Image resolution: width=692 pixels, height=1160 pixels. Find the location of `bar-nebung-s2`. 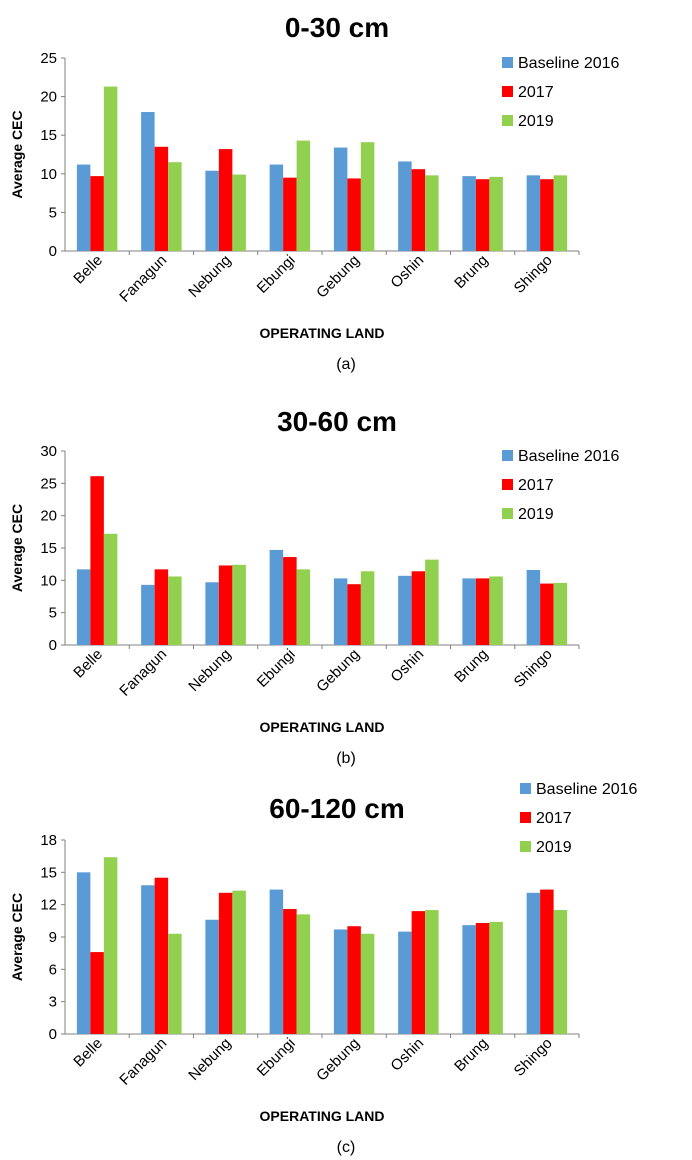

bar-nebung-s2 is located at coordinates (239, 212).